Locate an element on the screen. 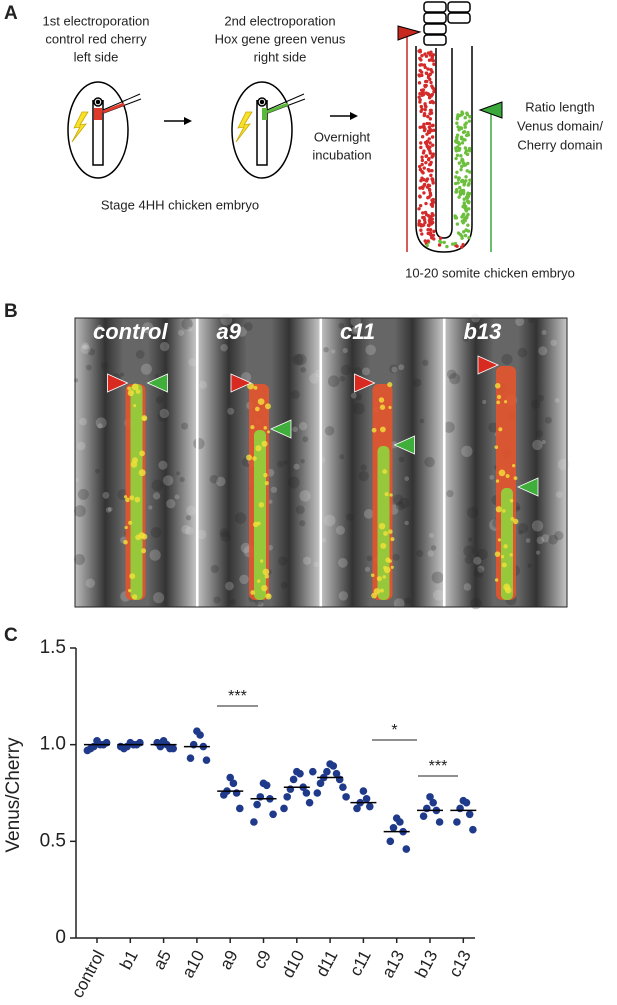  text: Venus domain/ is located at coordinates (560, 125).